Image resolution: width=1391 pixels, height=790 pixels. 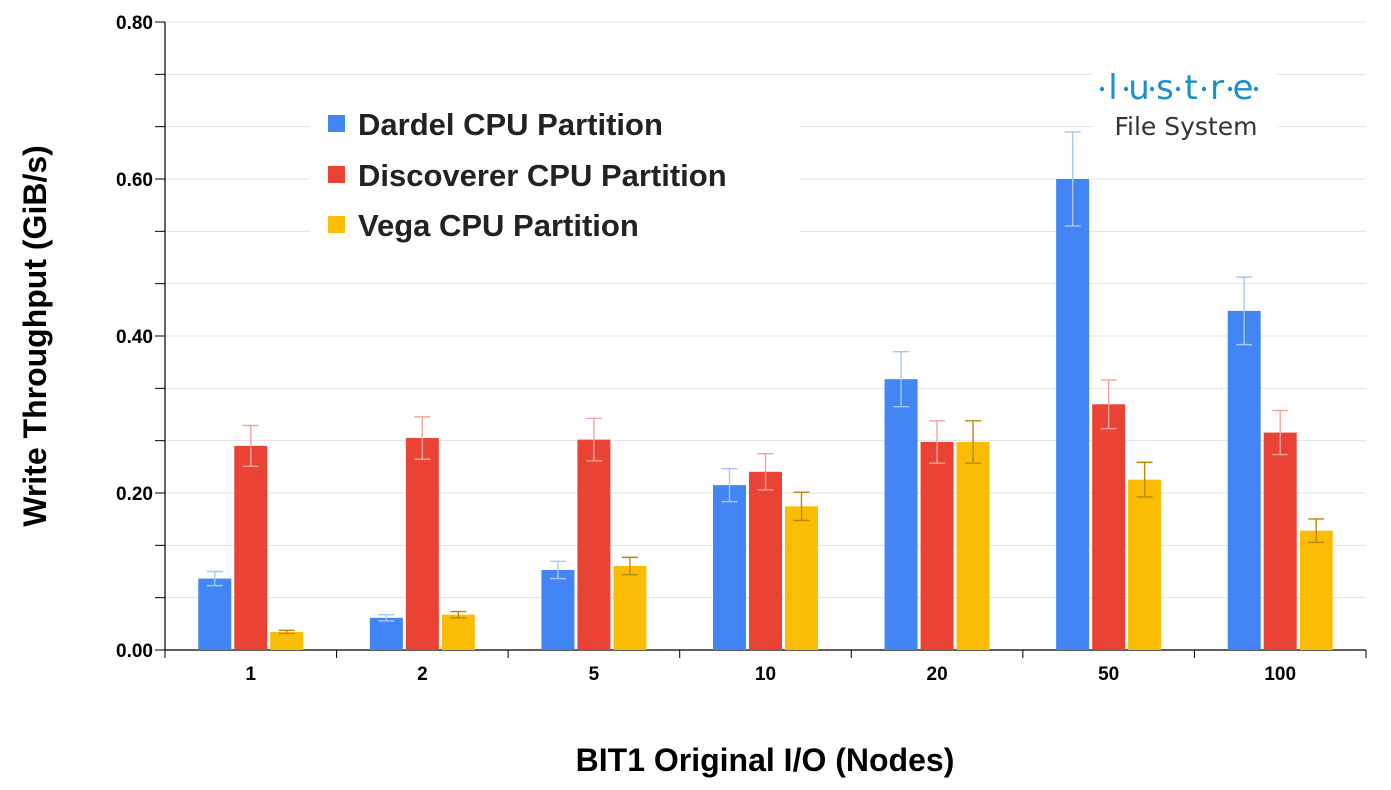 I want to click on x-tick-label: 100, so click(x=1280, y=674).